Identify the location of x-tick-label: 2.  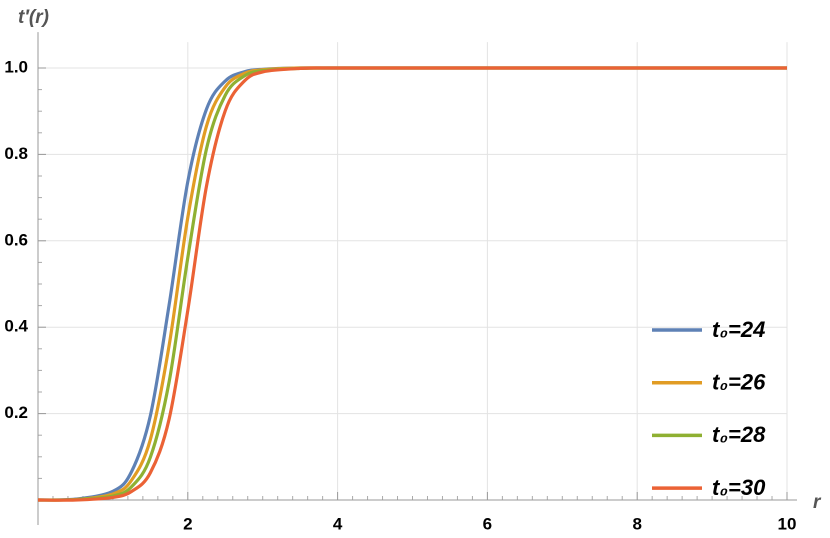
(187, 523).